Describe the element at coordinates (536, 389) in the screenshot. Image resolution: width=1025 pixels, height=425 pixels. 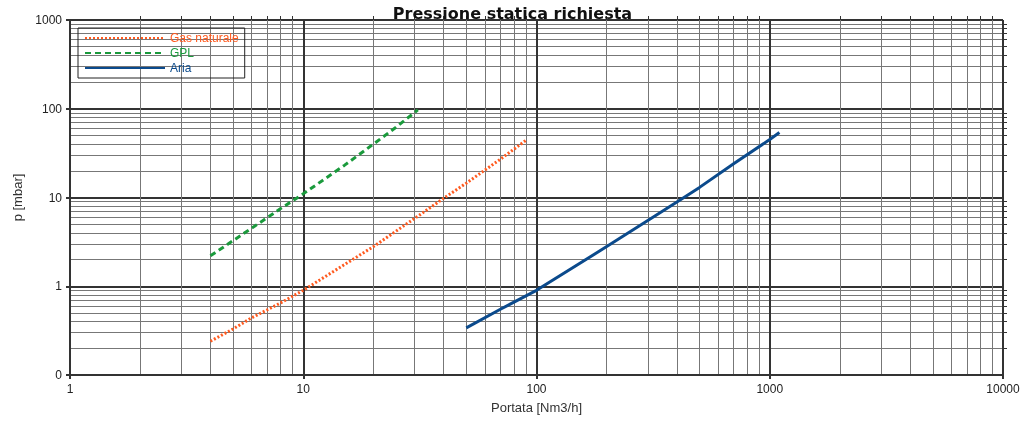
I see `x-tick-label: 100` at that location.